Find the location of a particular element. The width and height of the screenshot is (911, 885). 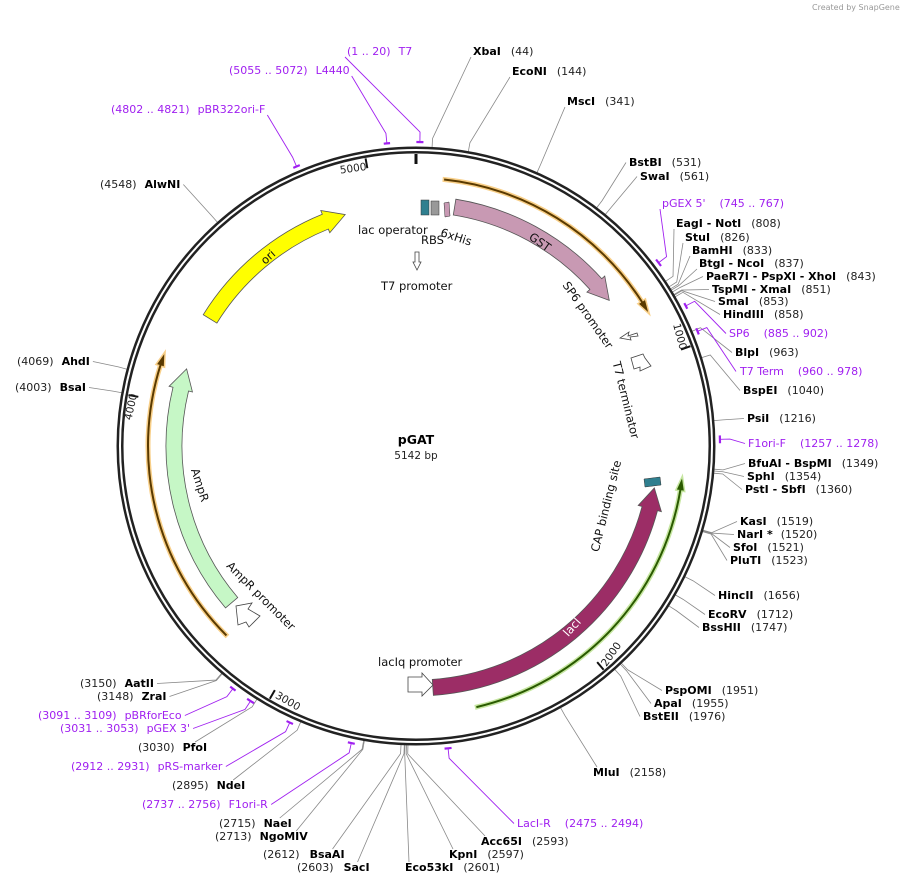

site-hincii: HincII (1656) is located at coordinates (759, 595).